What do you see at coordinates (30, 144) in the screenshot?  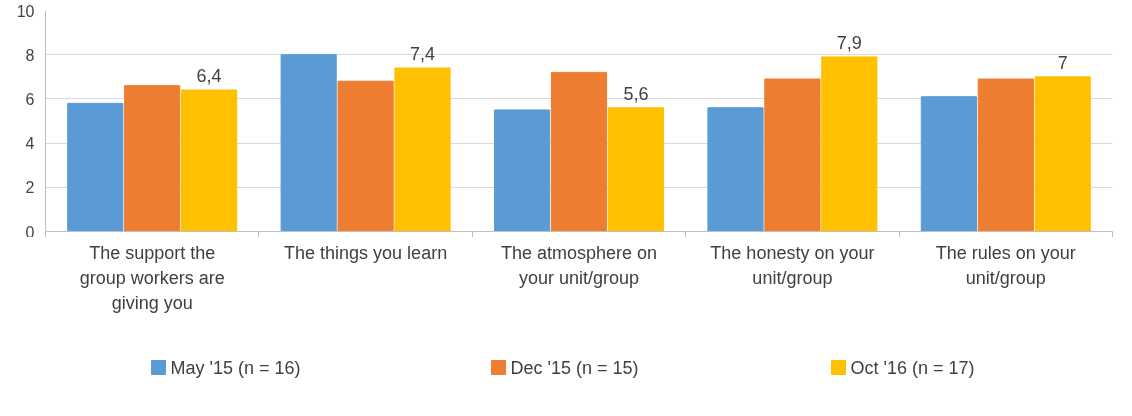 I see `y-tick-label: 4` at bounding box center [30, 144].